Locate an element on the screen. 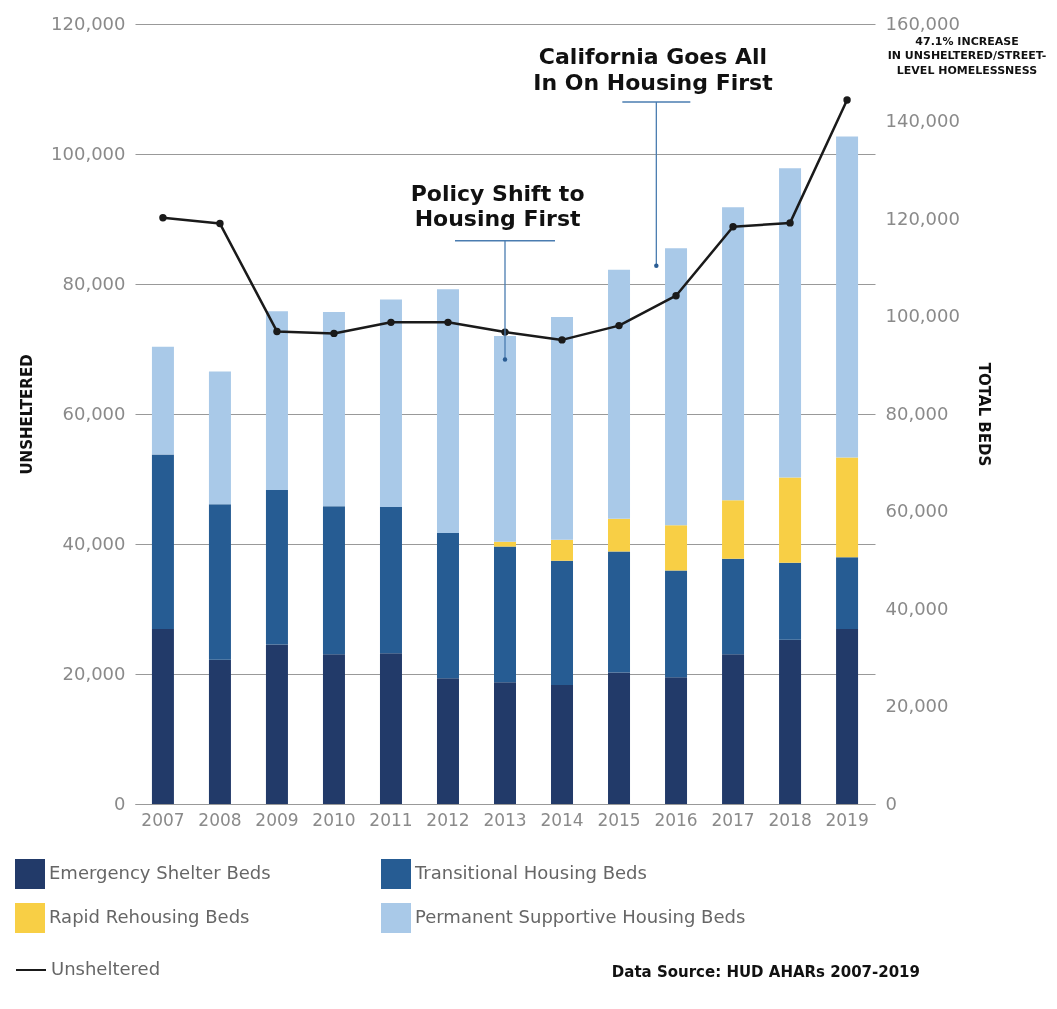 This screenshot has height=1009, width=1057. y-tick-label: 40,000 is located at coordinates (94, 543).